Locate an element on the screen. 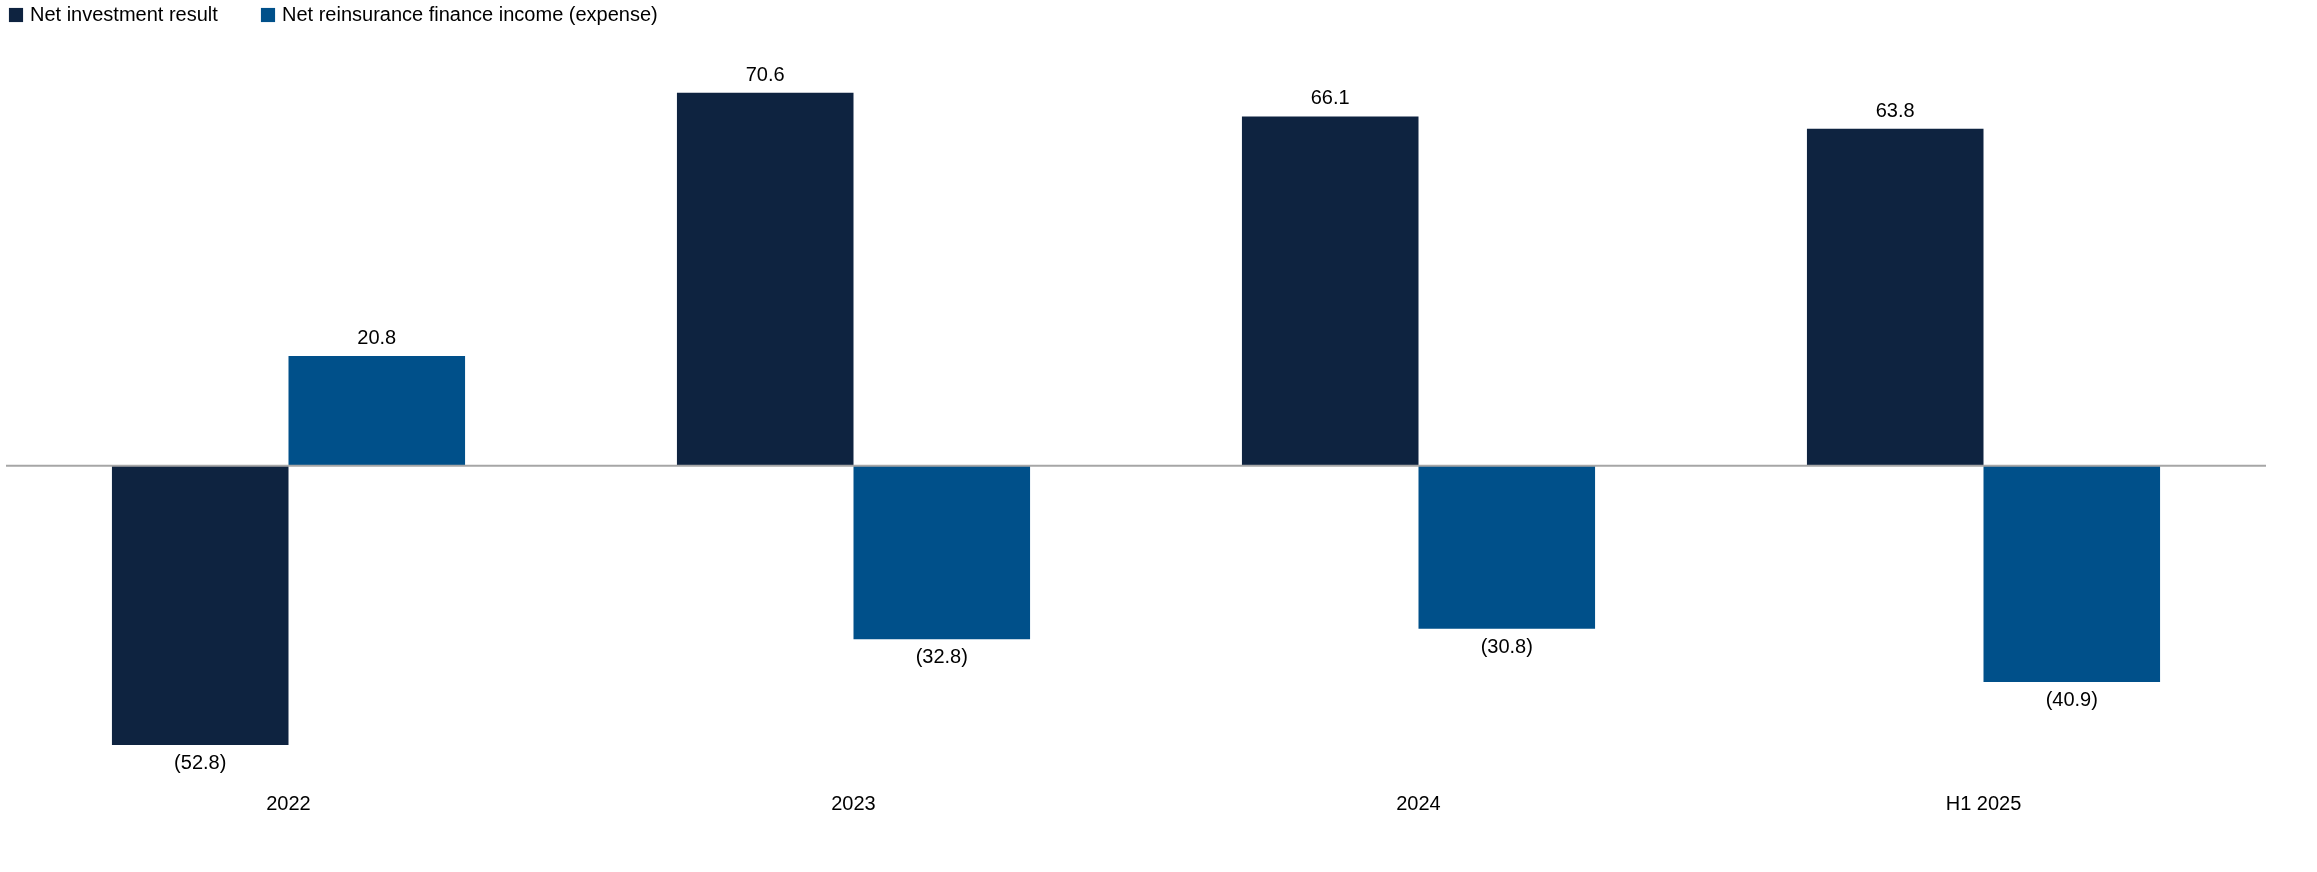 The image size is (2317, 872). data-label: (40.9) is located at coordinates (2071, 699).